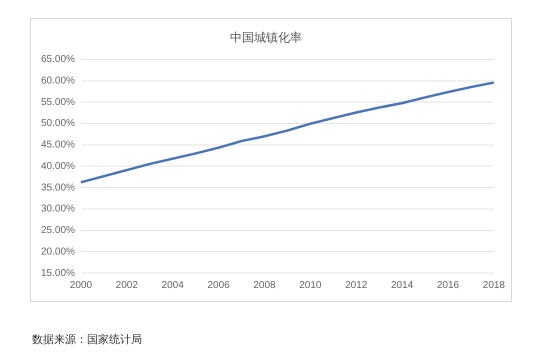 The height and width of the screenshot is (353, 536). What do you see at coordinates (81, 285) in the screenshot?
I see `x-tick-label: 2000` at bounding box center [81, 285].